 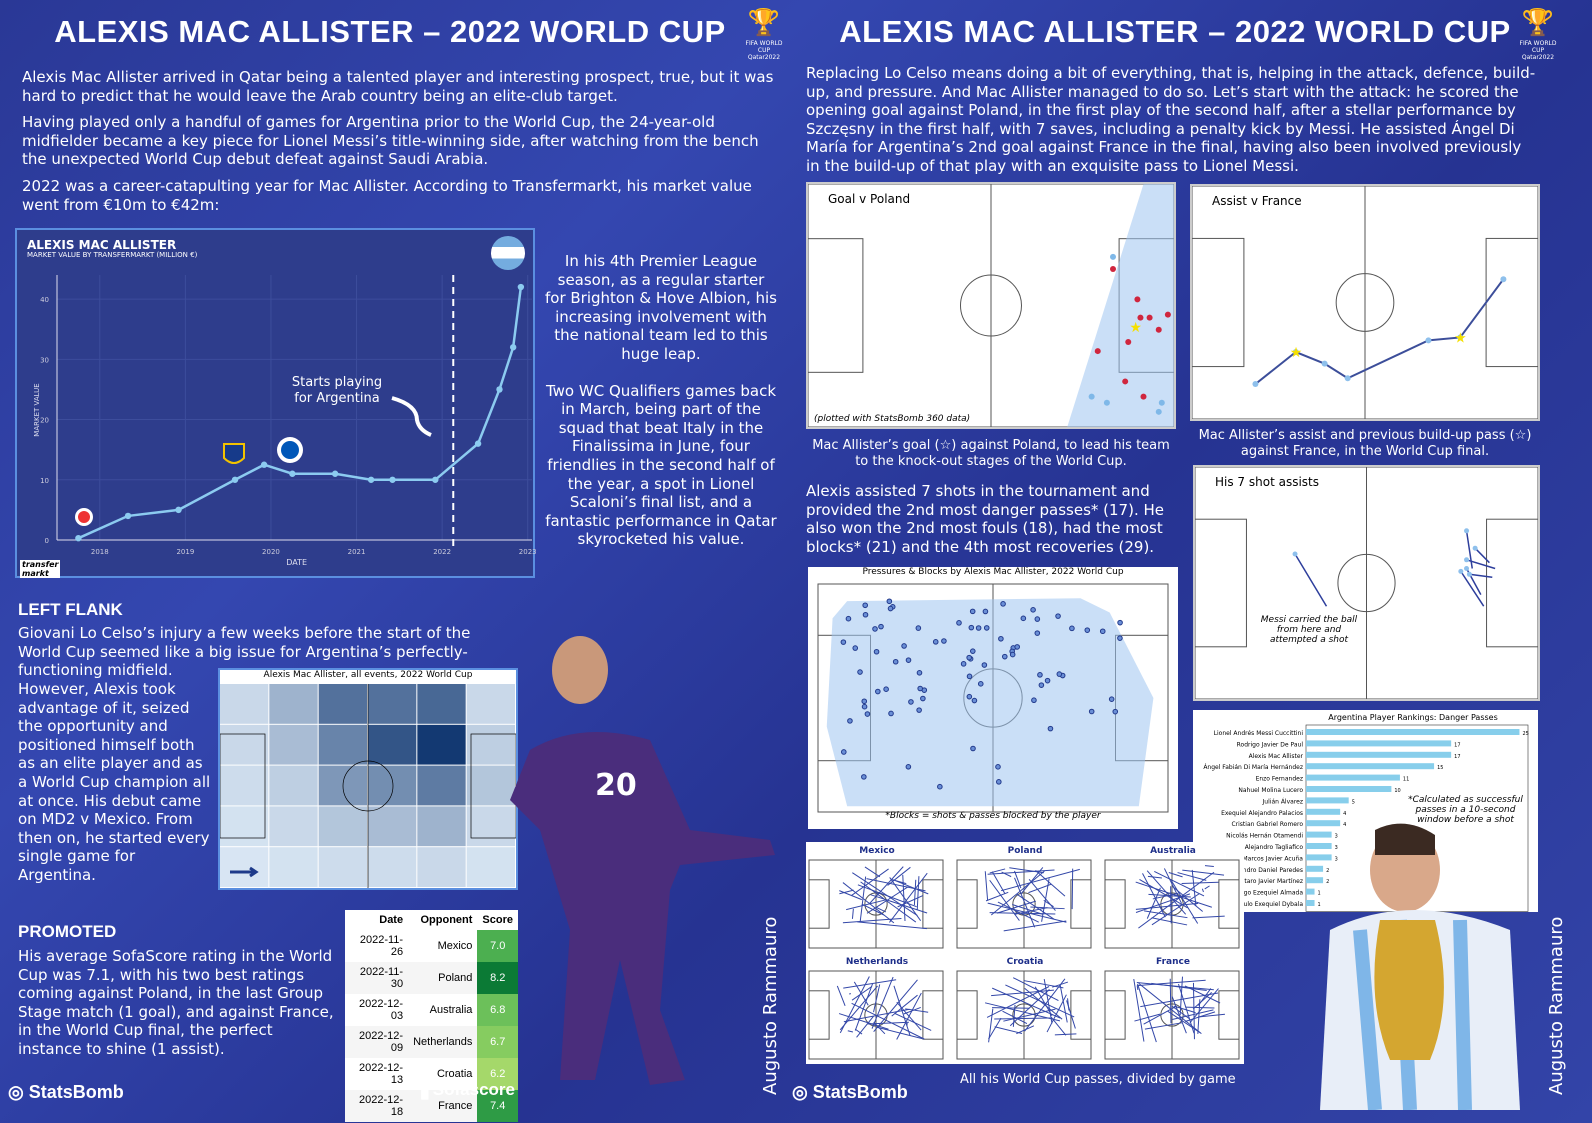 I want to click on x-tick-label: 2021, so click(x=357, y=552).